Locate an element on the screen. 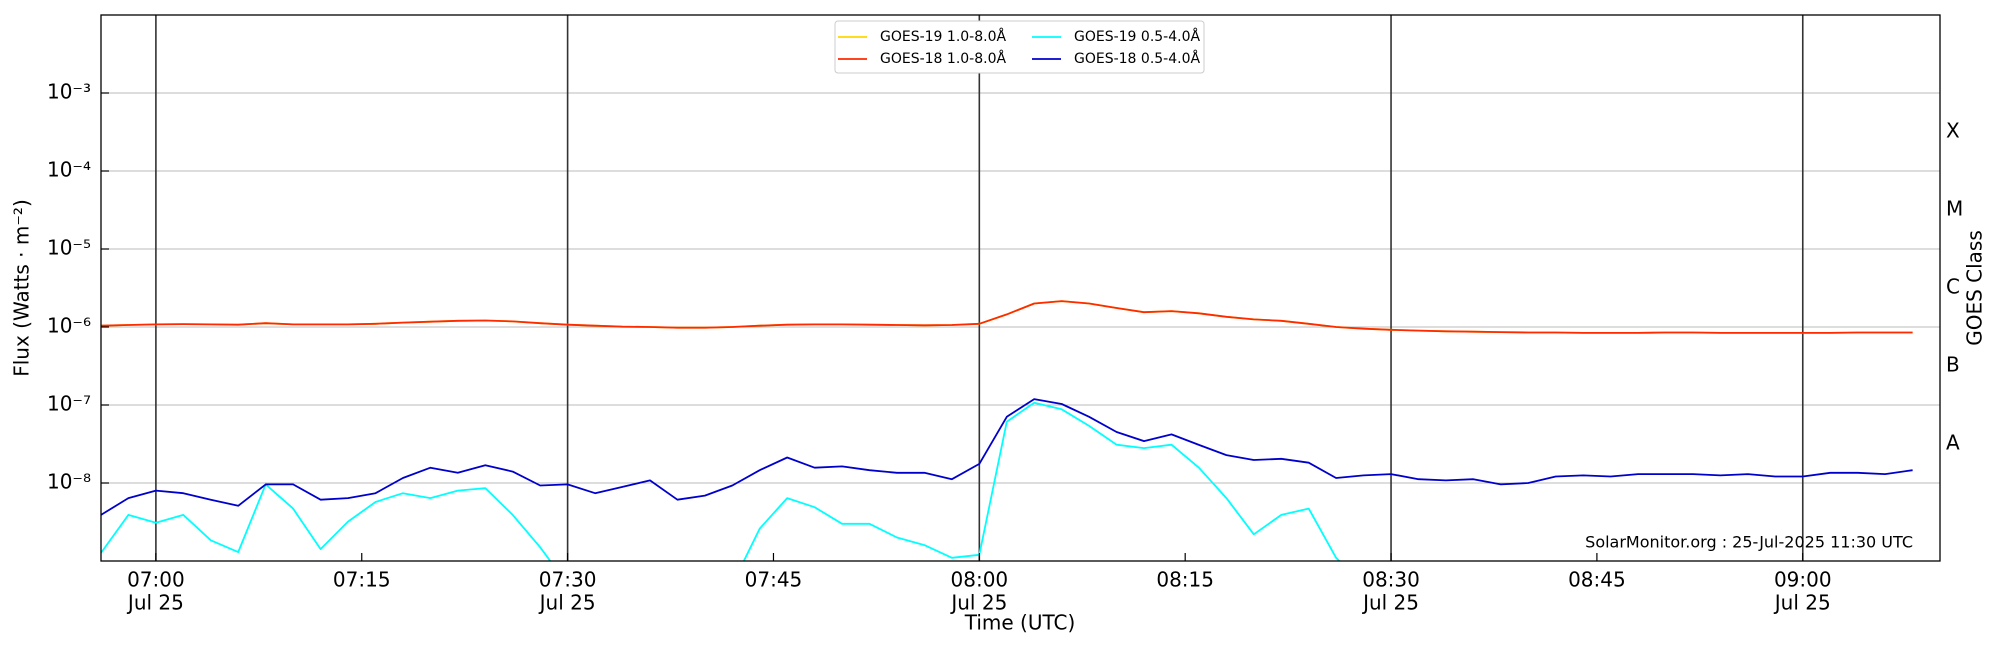 Image resolution: width=2000 pixels, height=650 pixels. annotation: SolarMonitor.org : 25-Jul-2025 11:30 UTC is located at coordinates (1749, 542).